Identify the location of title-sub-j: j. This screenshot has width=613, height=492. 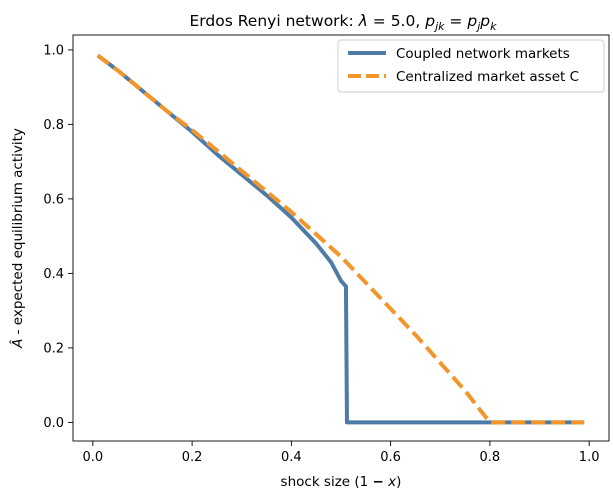
(478, 26).